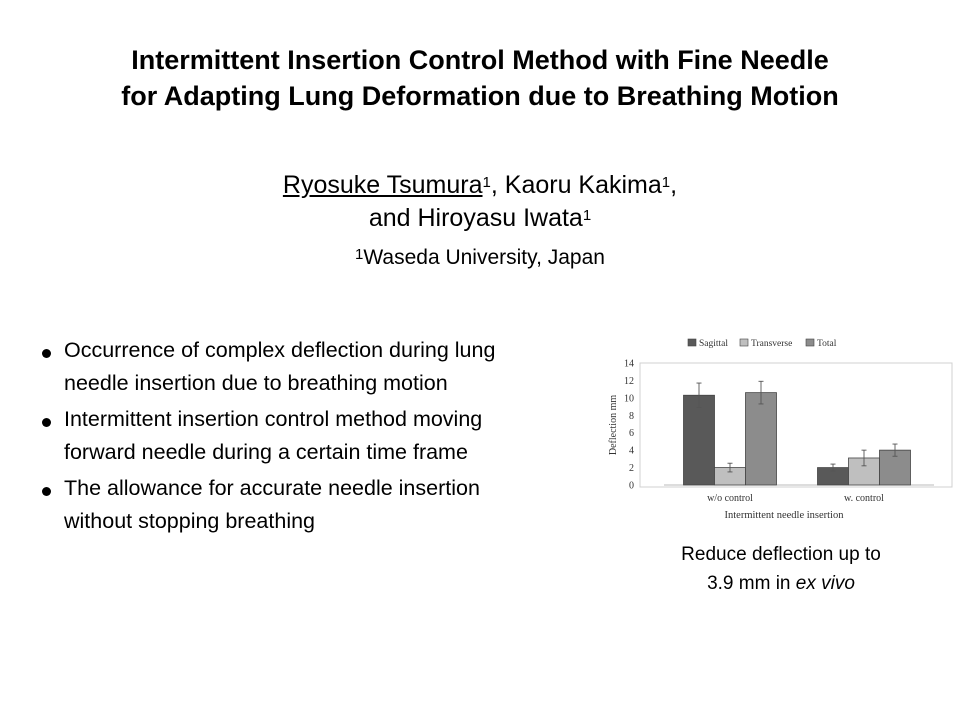 The image size is (960, 720). What do you see at coordinates (744, 342) in the screenshot?
I see `legend-swatch-transverse` at bounding box center [744, 342].